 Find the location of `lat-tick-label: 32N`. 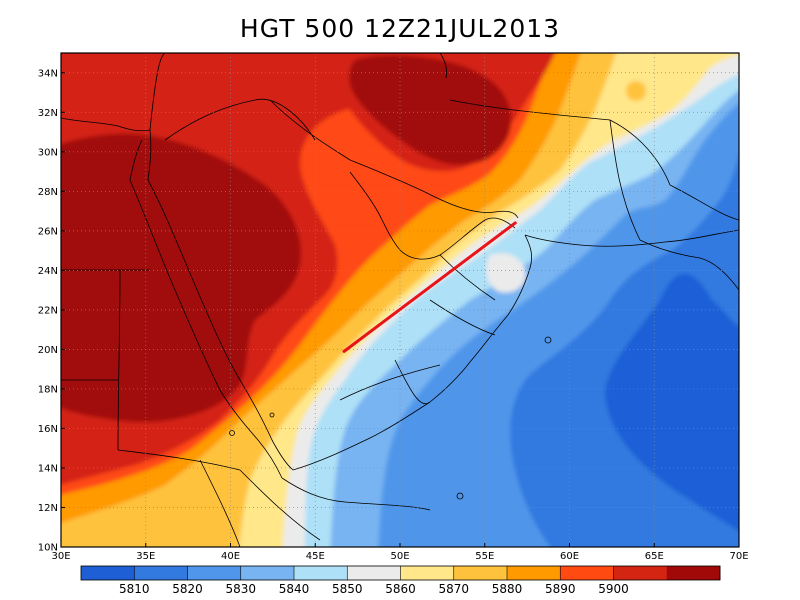

lat-tick-label: 32N is located at coordinates (48, 113).